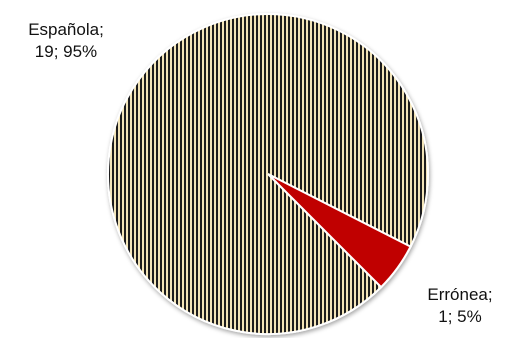 Image resolution: width=520 pixels, height=338 pixels. I want to click on slice-label-erronea: Errónea; 1; 5%, so click(460, 306).